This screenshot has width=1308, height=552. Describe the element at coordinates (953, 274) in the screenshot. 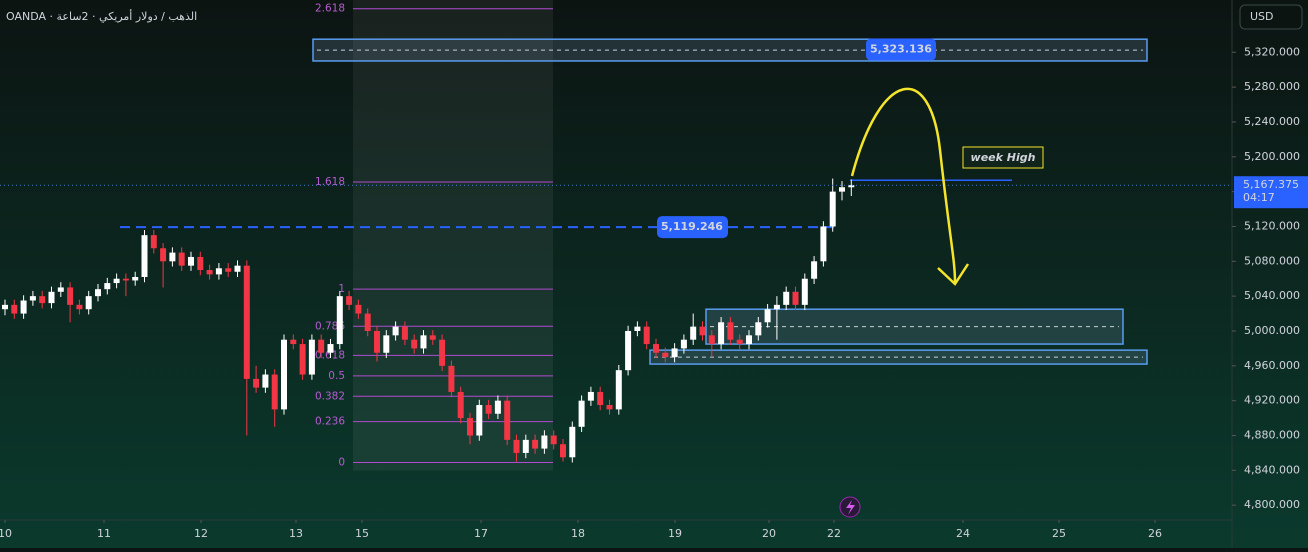

I see `projection-arrow` at that location.